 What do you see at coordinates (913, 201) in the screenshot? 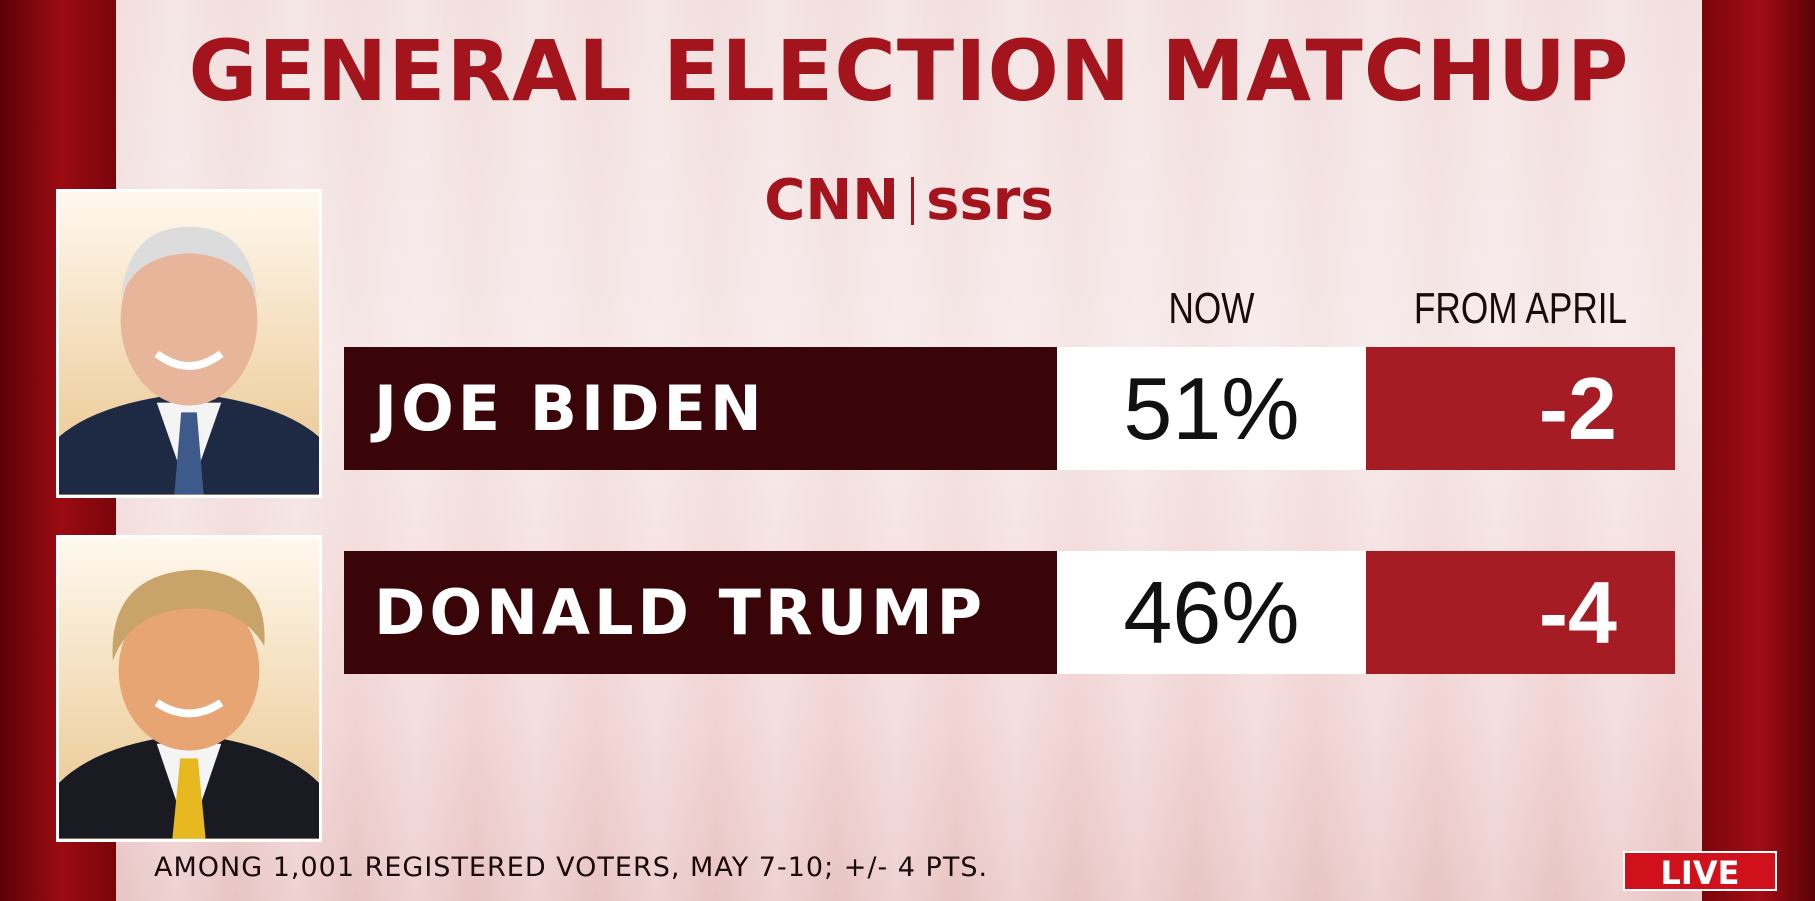
I see `logo-separator` at bounding box center [913, 201].